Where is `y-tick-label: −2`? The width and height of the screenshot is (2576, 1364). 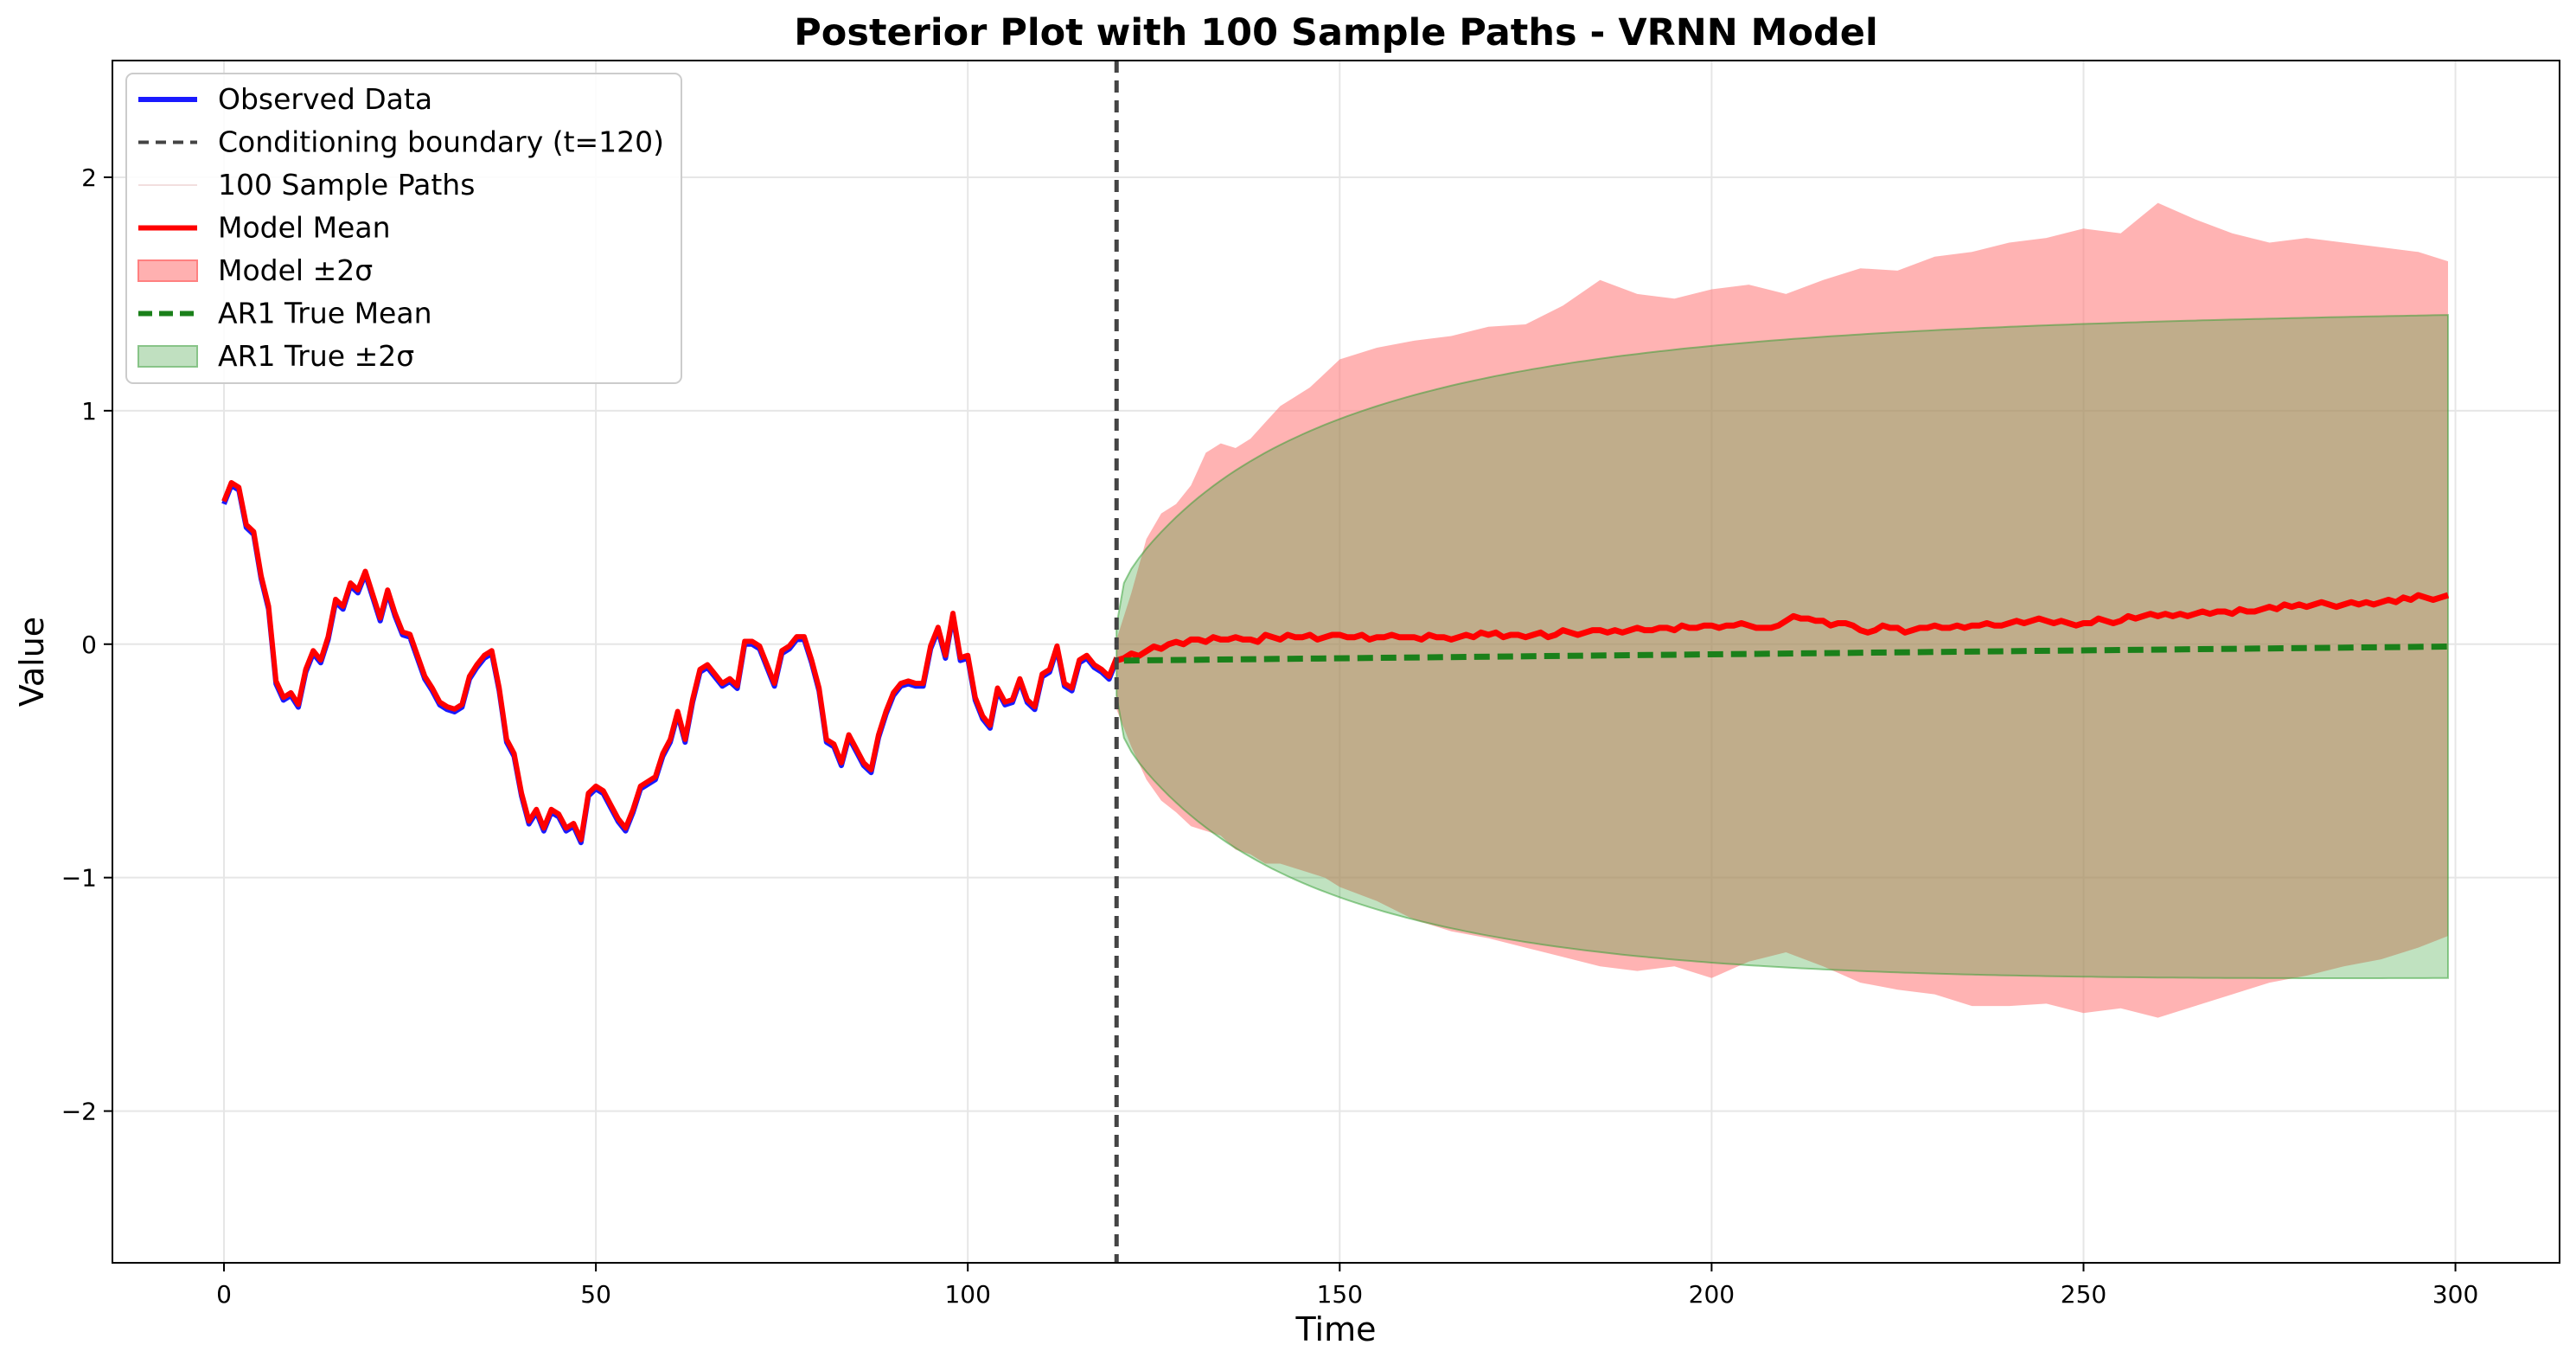 y-tick-label: −2 is located at coordinates (79, 1112).